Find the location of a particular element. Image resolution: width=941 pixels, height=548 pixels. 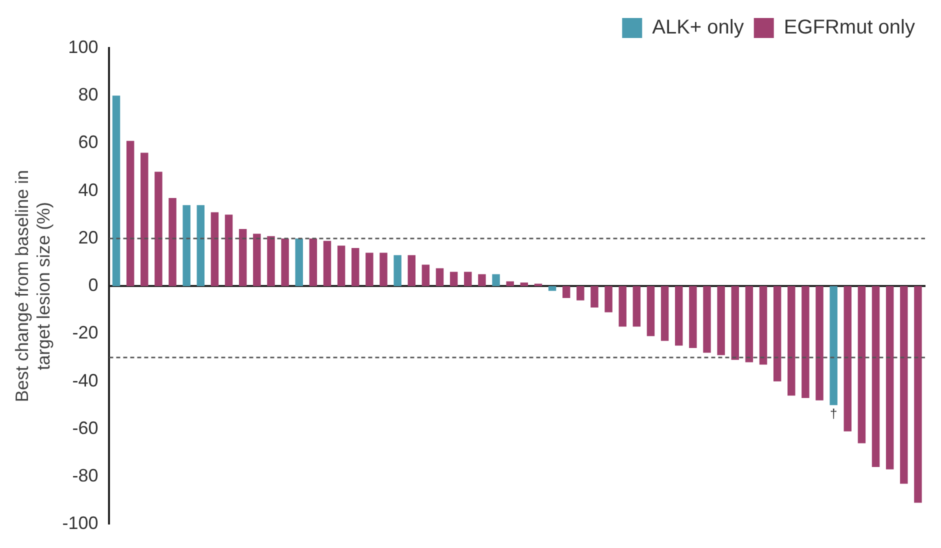

y-tick-label: -20 is located at coordinates (85, 332).